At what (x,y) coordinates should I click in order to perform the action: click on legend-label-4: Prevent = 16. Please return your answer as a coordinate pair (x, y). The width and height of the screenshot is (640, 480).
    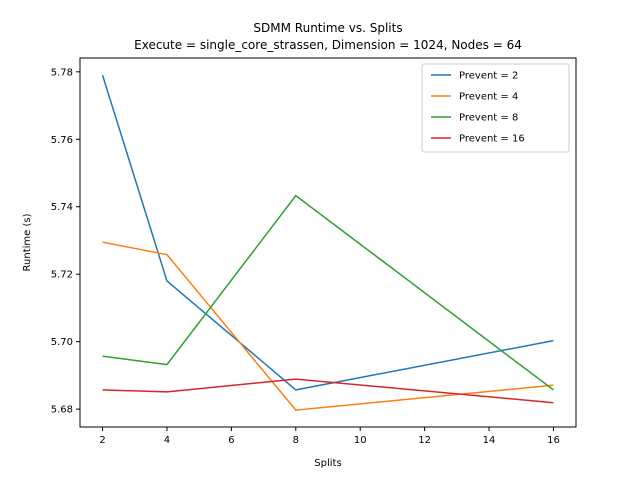
    Looking at the image, I should click on (492, 139).